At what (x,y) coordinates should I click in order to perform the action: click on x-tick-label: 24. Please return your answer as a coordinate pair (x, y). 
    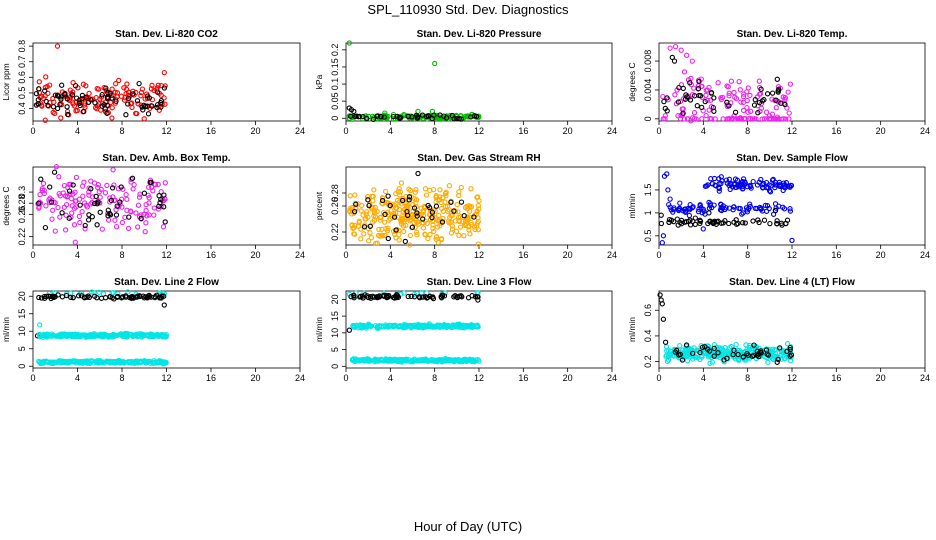
    Looking at the image, I should click on (300, 131).